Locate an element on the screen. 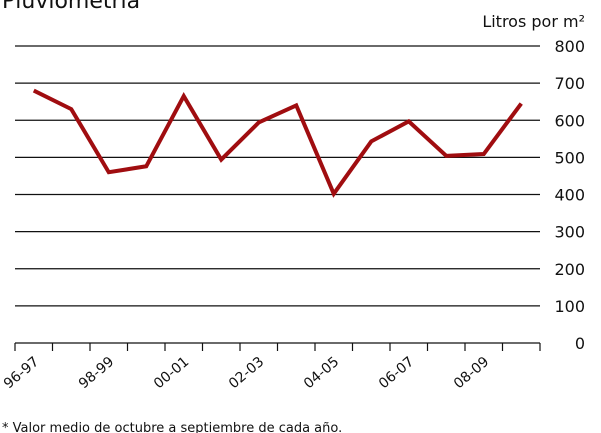  x-tick-label: 04-05 is located at coordinates (321, 373).